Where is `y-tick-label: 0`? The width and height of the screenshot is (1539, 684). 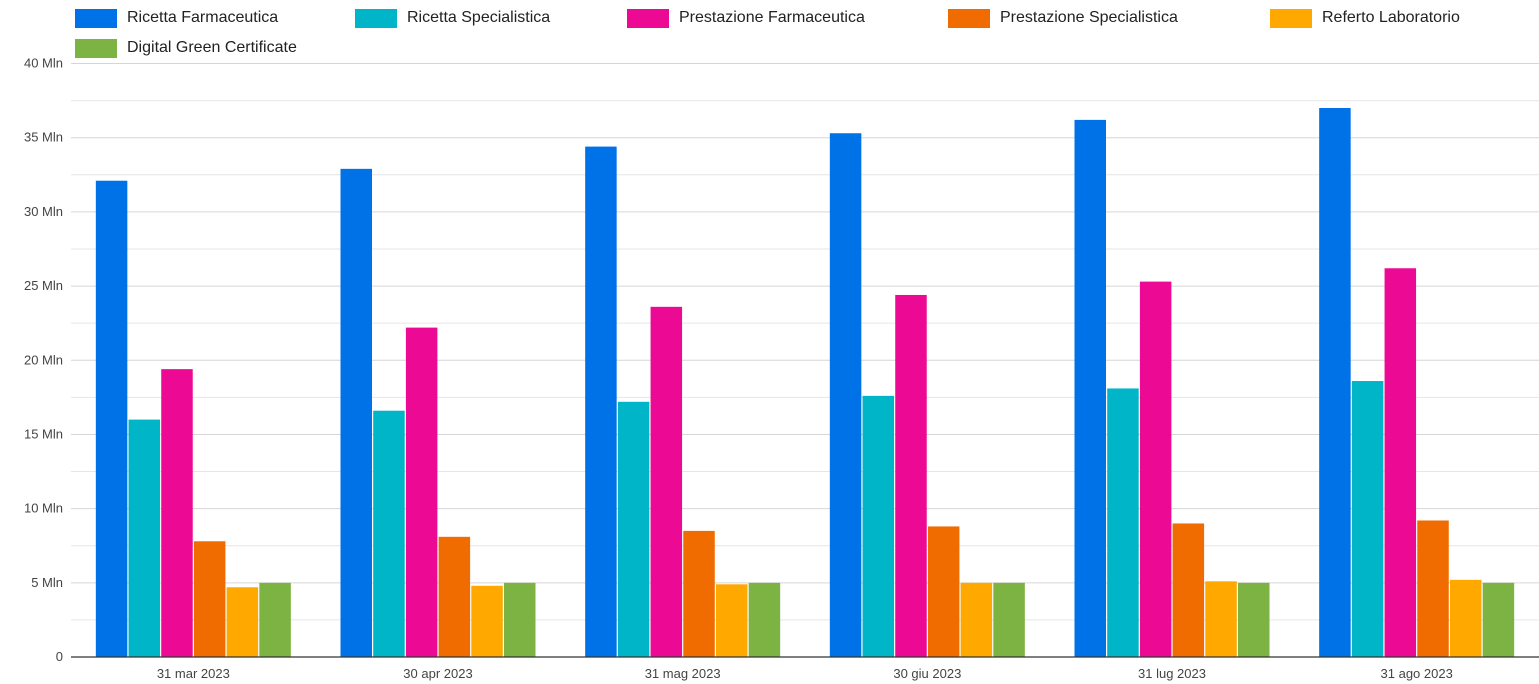 y-tick-label: 0 is located at coordinates (59, 656).